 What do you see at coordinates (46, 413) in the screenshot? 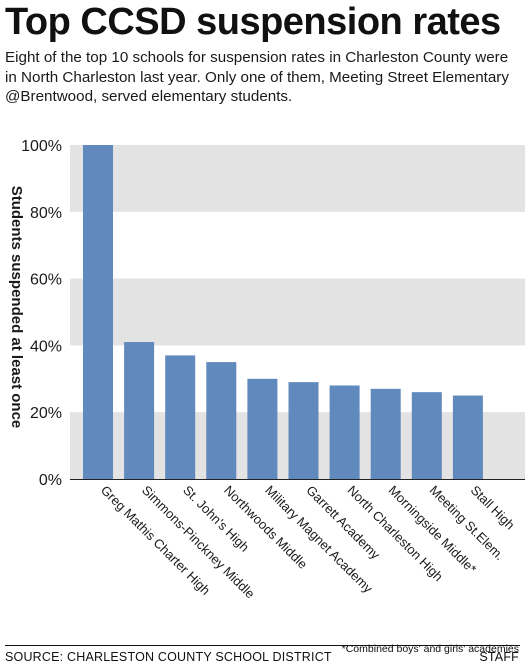
I see `y-tick-label: 20%` at bounding box center [46, 413].